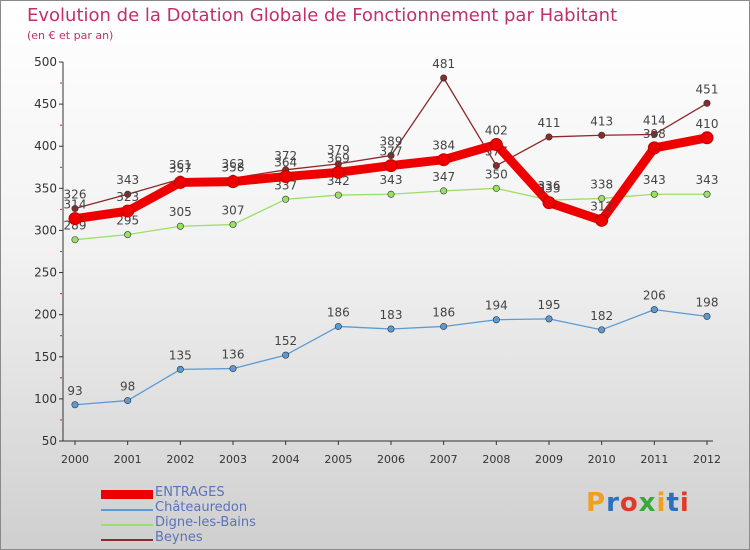 The image size is (750, 550). I want to click on data-label: 323, so click(127, 197).